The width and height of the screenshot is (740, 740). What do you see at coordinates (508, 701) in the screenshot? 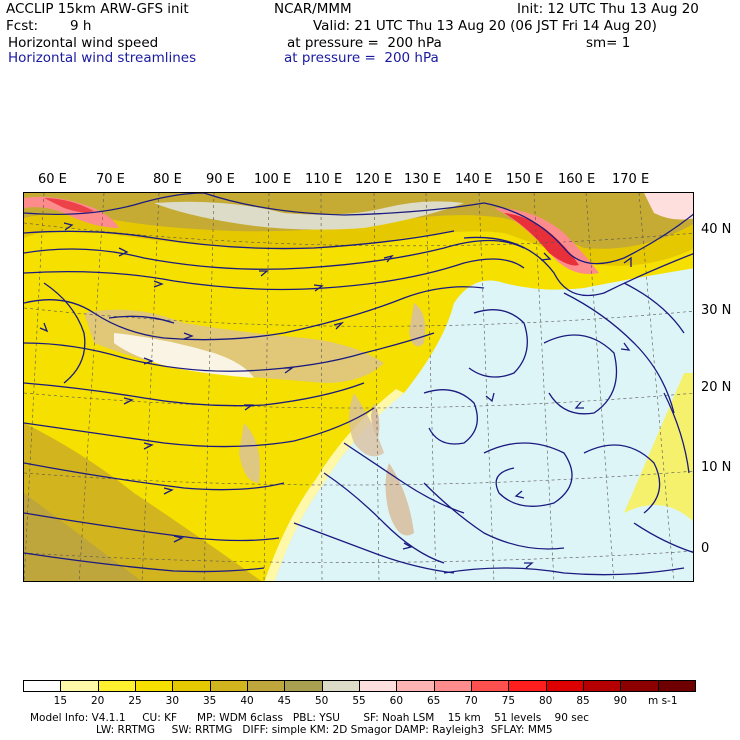
I see `colorbar-tick: 75` at bounding box center [508, 701].